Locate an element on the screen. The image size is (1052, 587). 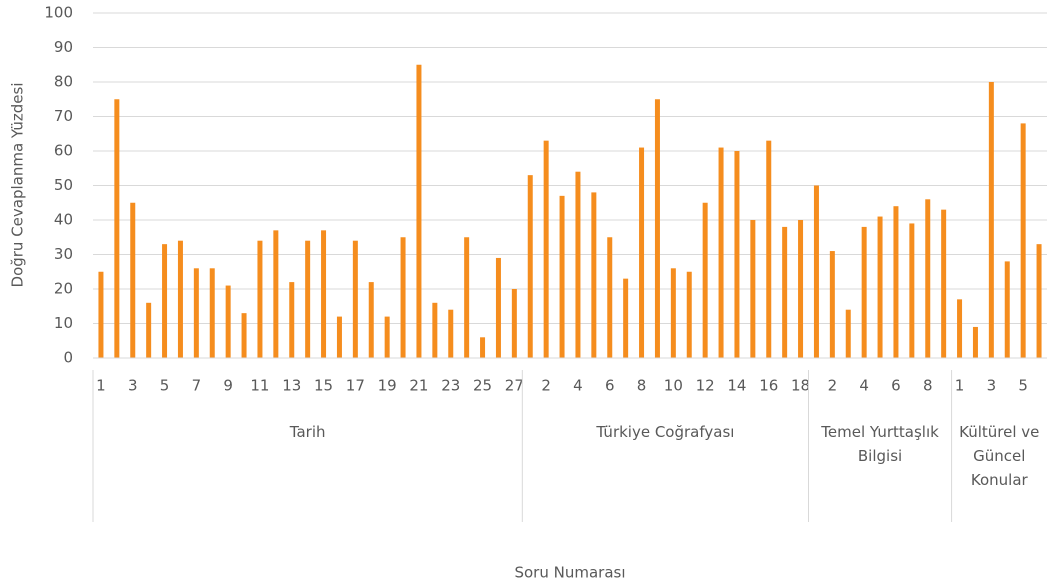
x-tick-label: 11 is located at coordinates (259, 386).